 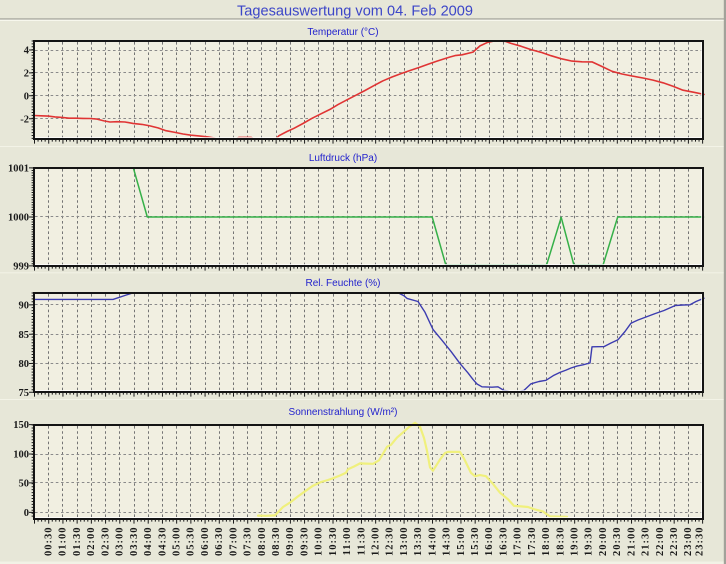 What do you see at coordinates (304, 542) in the screenshot?
I see `svg-text: 09:30` at bounding box center [304, 542].